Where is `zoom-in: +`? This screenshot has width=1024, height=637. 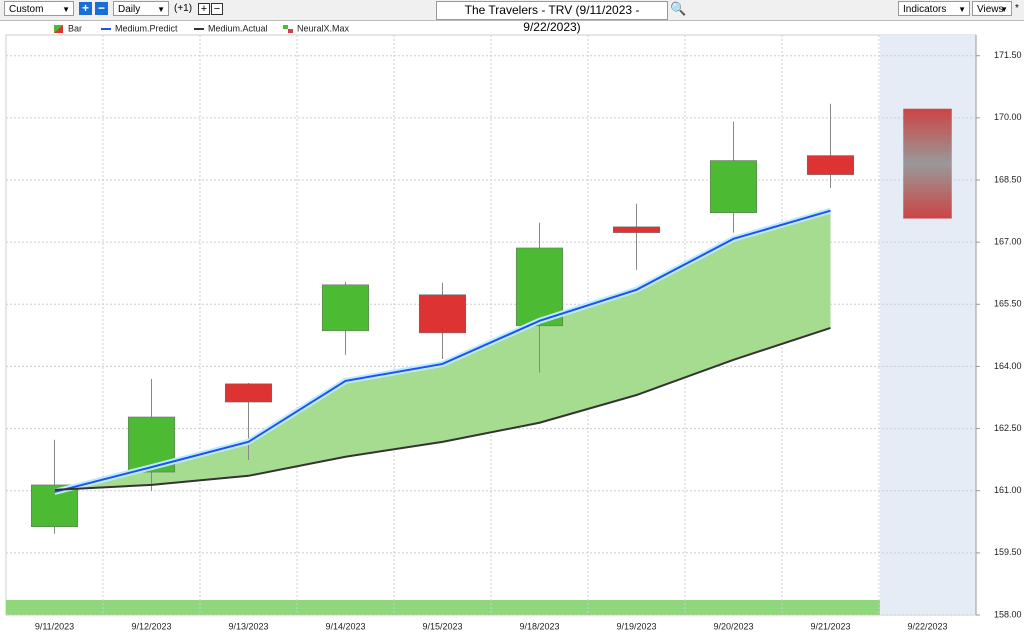
zoom-in: + is located at coordinates (85, 8).